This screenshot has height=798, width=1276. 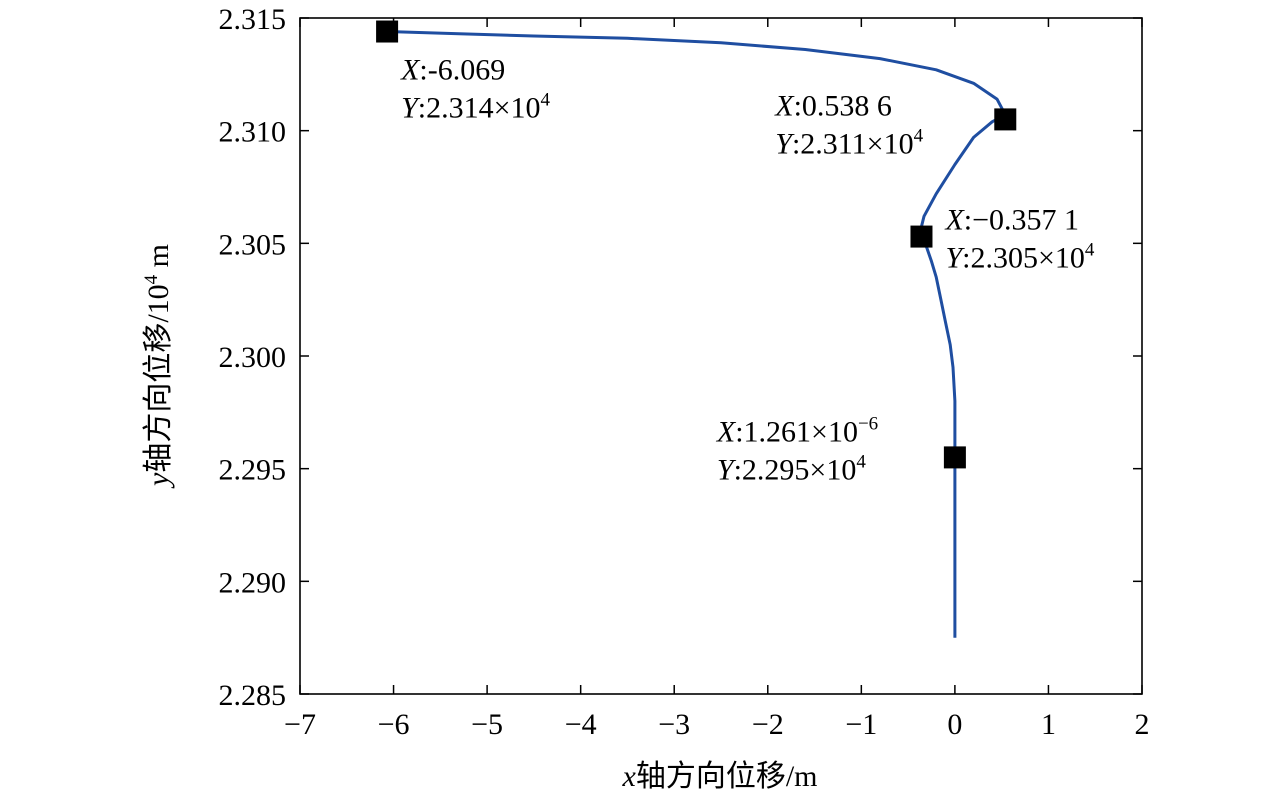 What do you see at coordinates (253, 19) in the screenshot?
I see `y-tick-label: 2.315` at bounding box center [253, 19].